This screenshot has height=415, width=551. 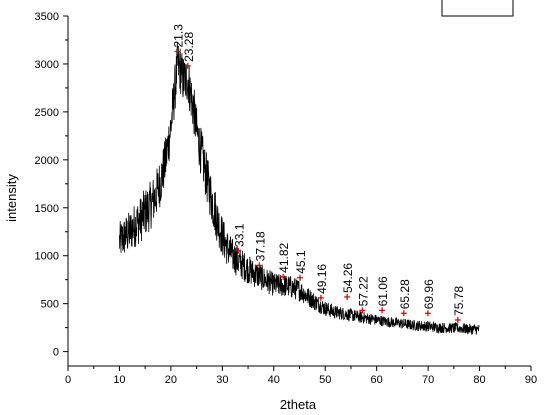 What do you see at coordinates (284, 257) in the screenshot?
I see `peak-label: 41.82` at bounding box center [284, 257].